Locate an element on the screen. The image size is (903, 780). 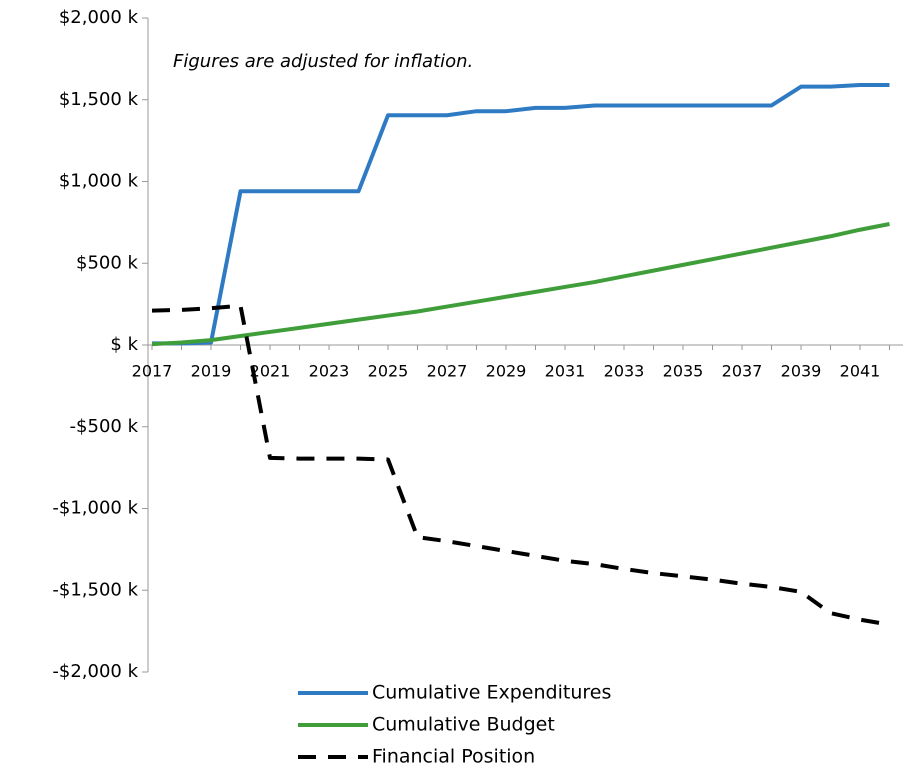
series-line is located at coordinates (520, 284).